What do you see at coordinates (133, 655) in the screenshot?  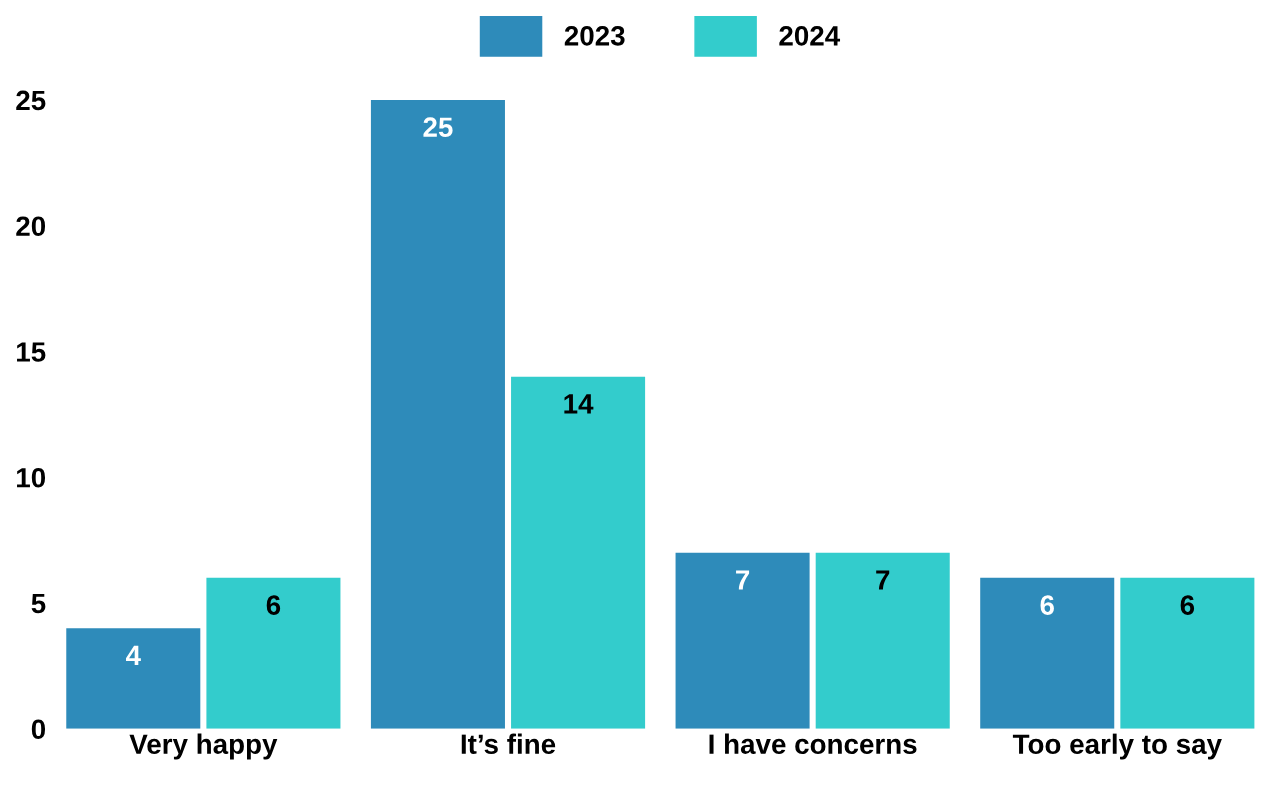 I see `data-label: 4` at bounding box center [133, 655].